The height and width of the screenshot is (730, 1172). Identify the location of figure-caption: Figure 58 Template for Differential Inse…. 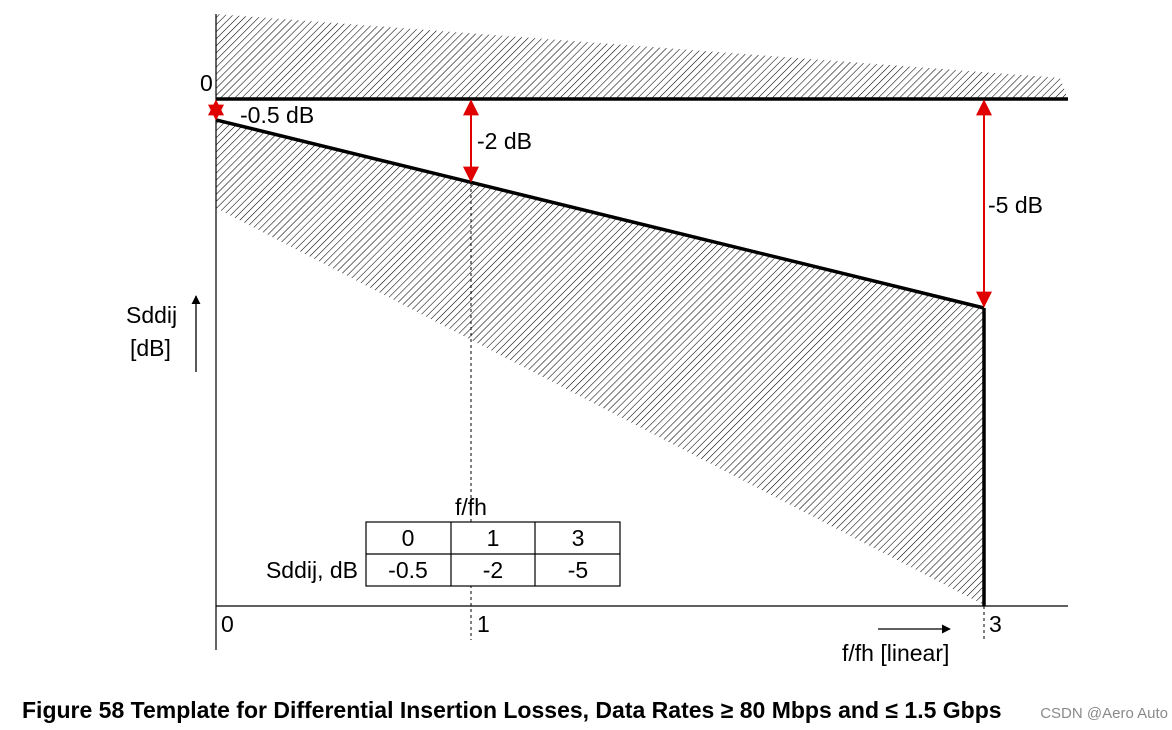
(512, 710).